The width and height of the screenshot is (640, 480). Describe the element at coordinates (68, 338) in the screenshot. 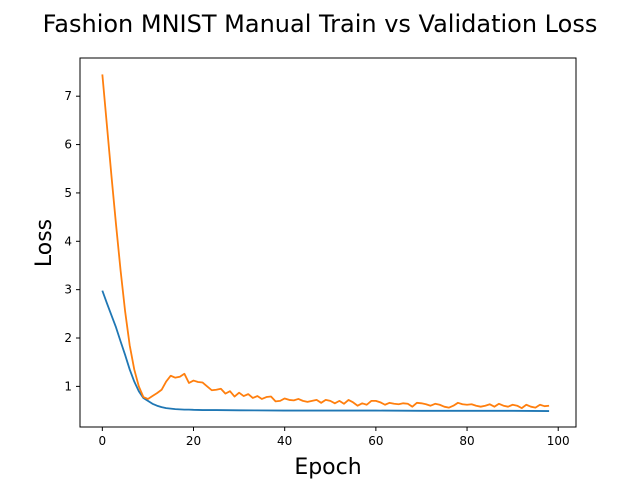

I see `y-tick-label: 2` at that location.